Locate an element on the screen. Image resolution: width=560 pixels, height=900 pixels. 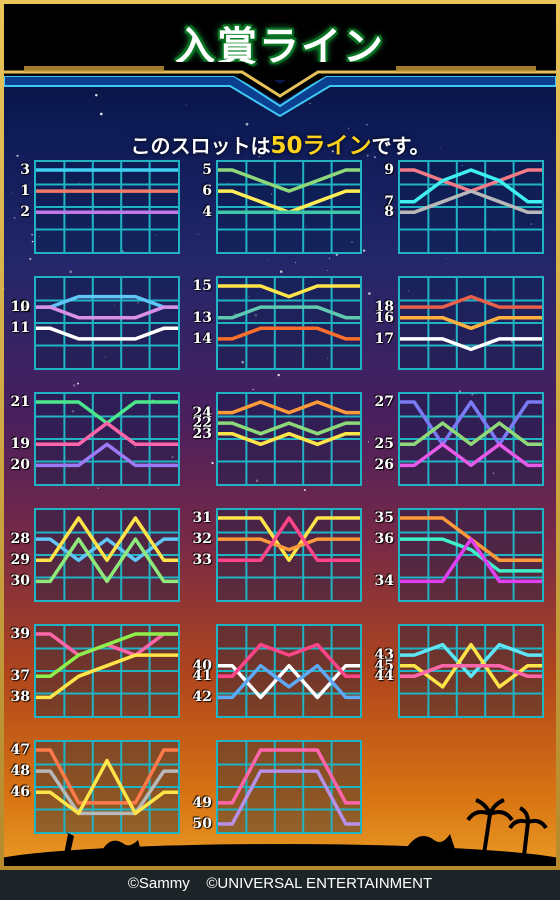
payline-number: 41 is located at coordinates (202, 676).